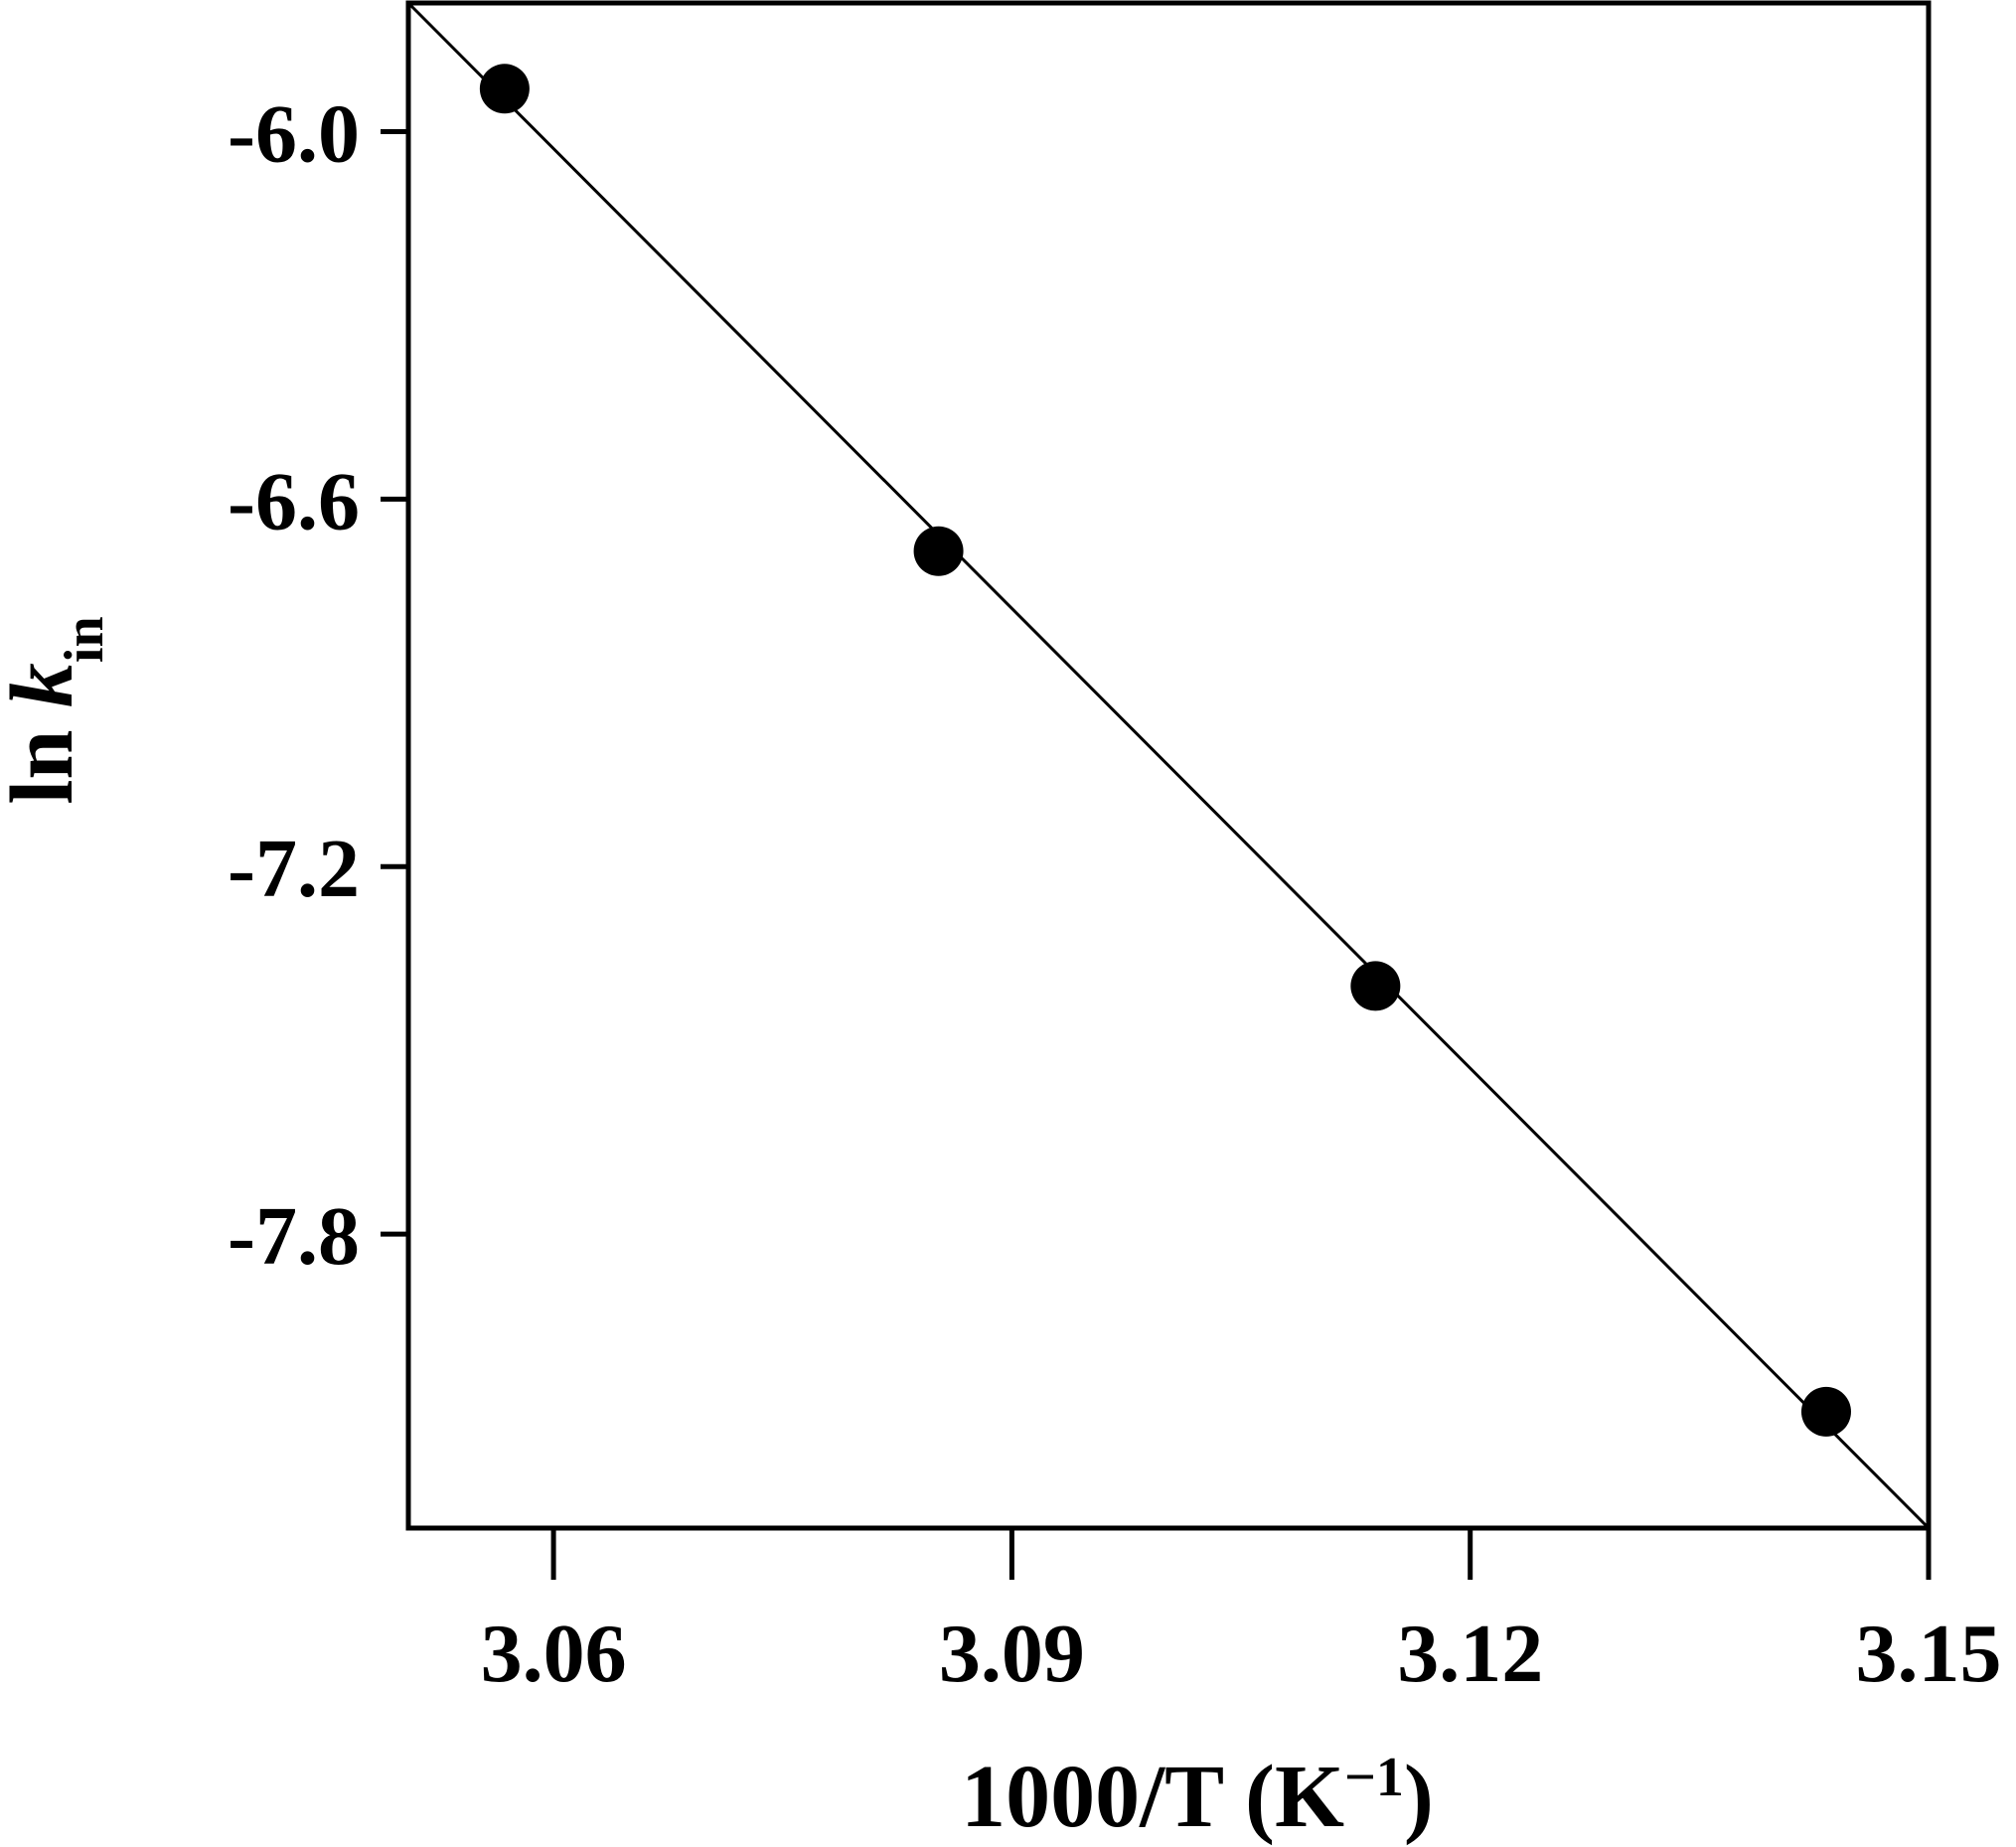 The height and width of the screenshot is (1847, 2016). Describe the element at coordinates (1374, 1778) in the screenshot. I see `x-axis-title-superscript: −1` at that location.